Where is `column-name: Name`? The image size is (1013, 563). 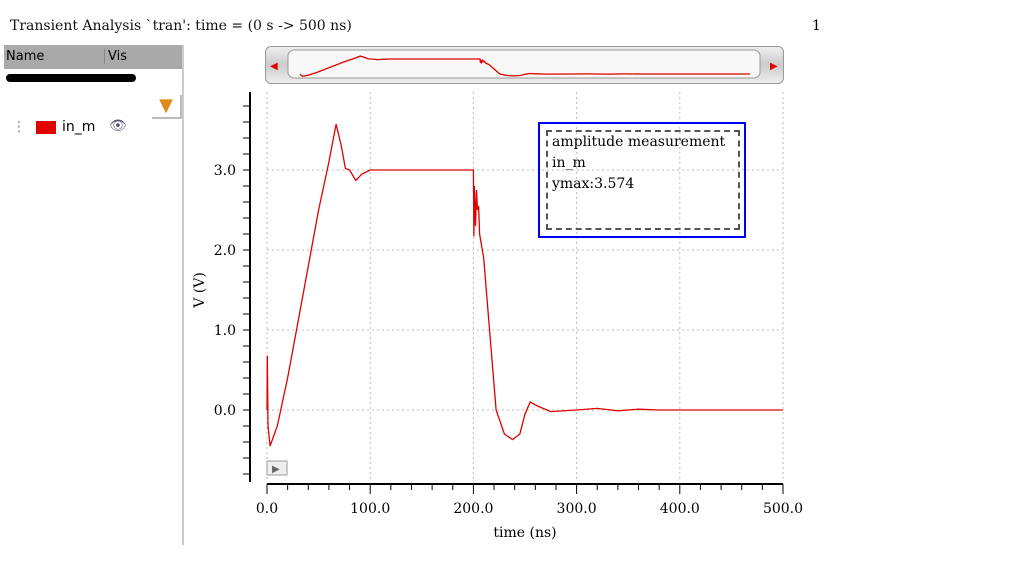 column-name: Name is located at coordinates (25, 56).